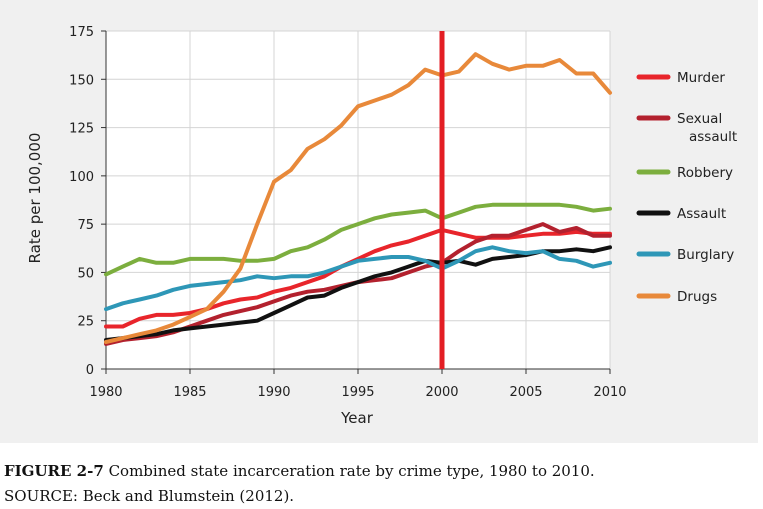 This screenshot has height=509, width=763. What do you see at coordinates (85, 322) in the screenshot?
I see `y-tick-label: 25` at bounding box center [85, 322].